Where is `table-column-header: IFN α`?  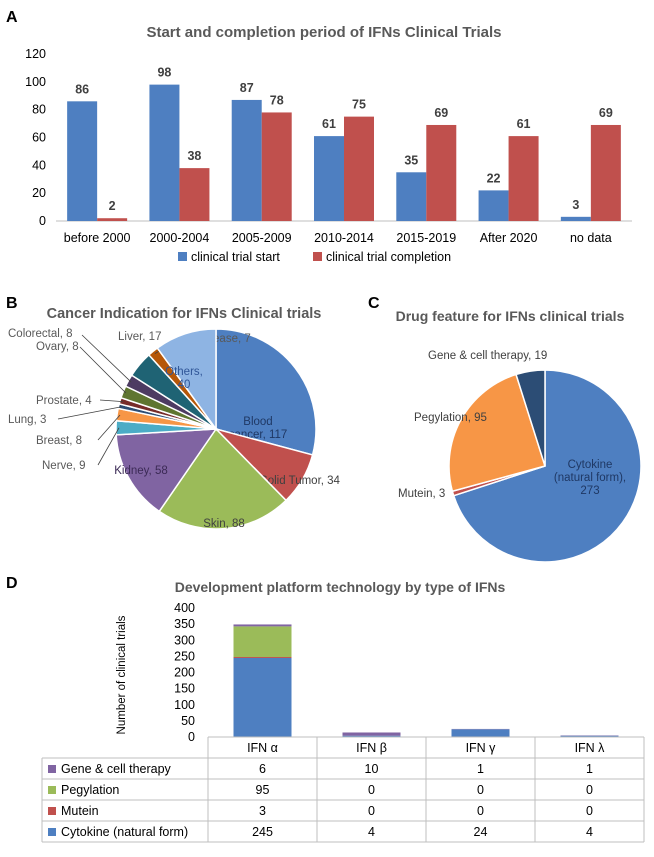 table-column-header: IFN α is located at coordinates (262, 748).